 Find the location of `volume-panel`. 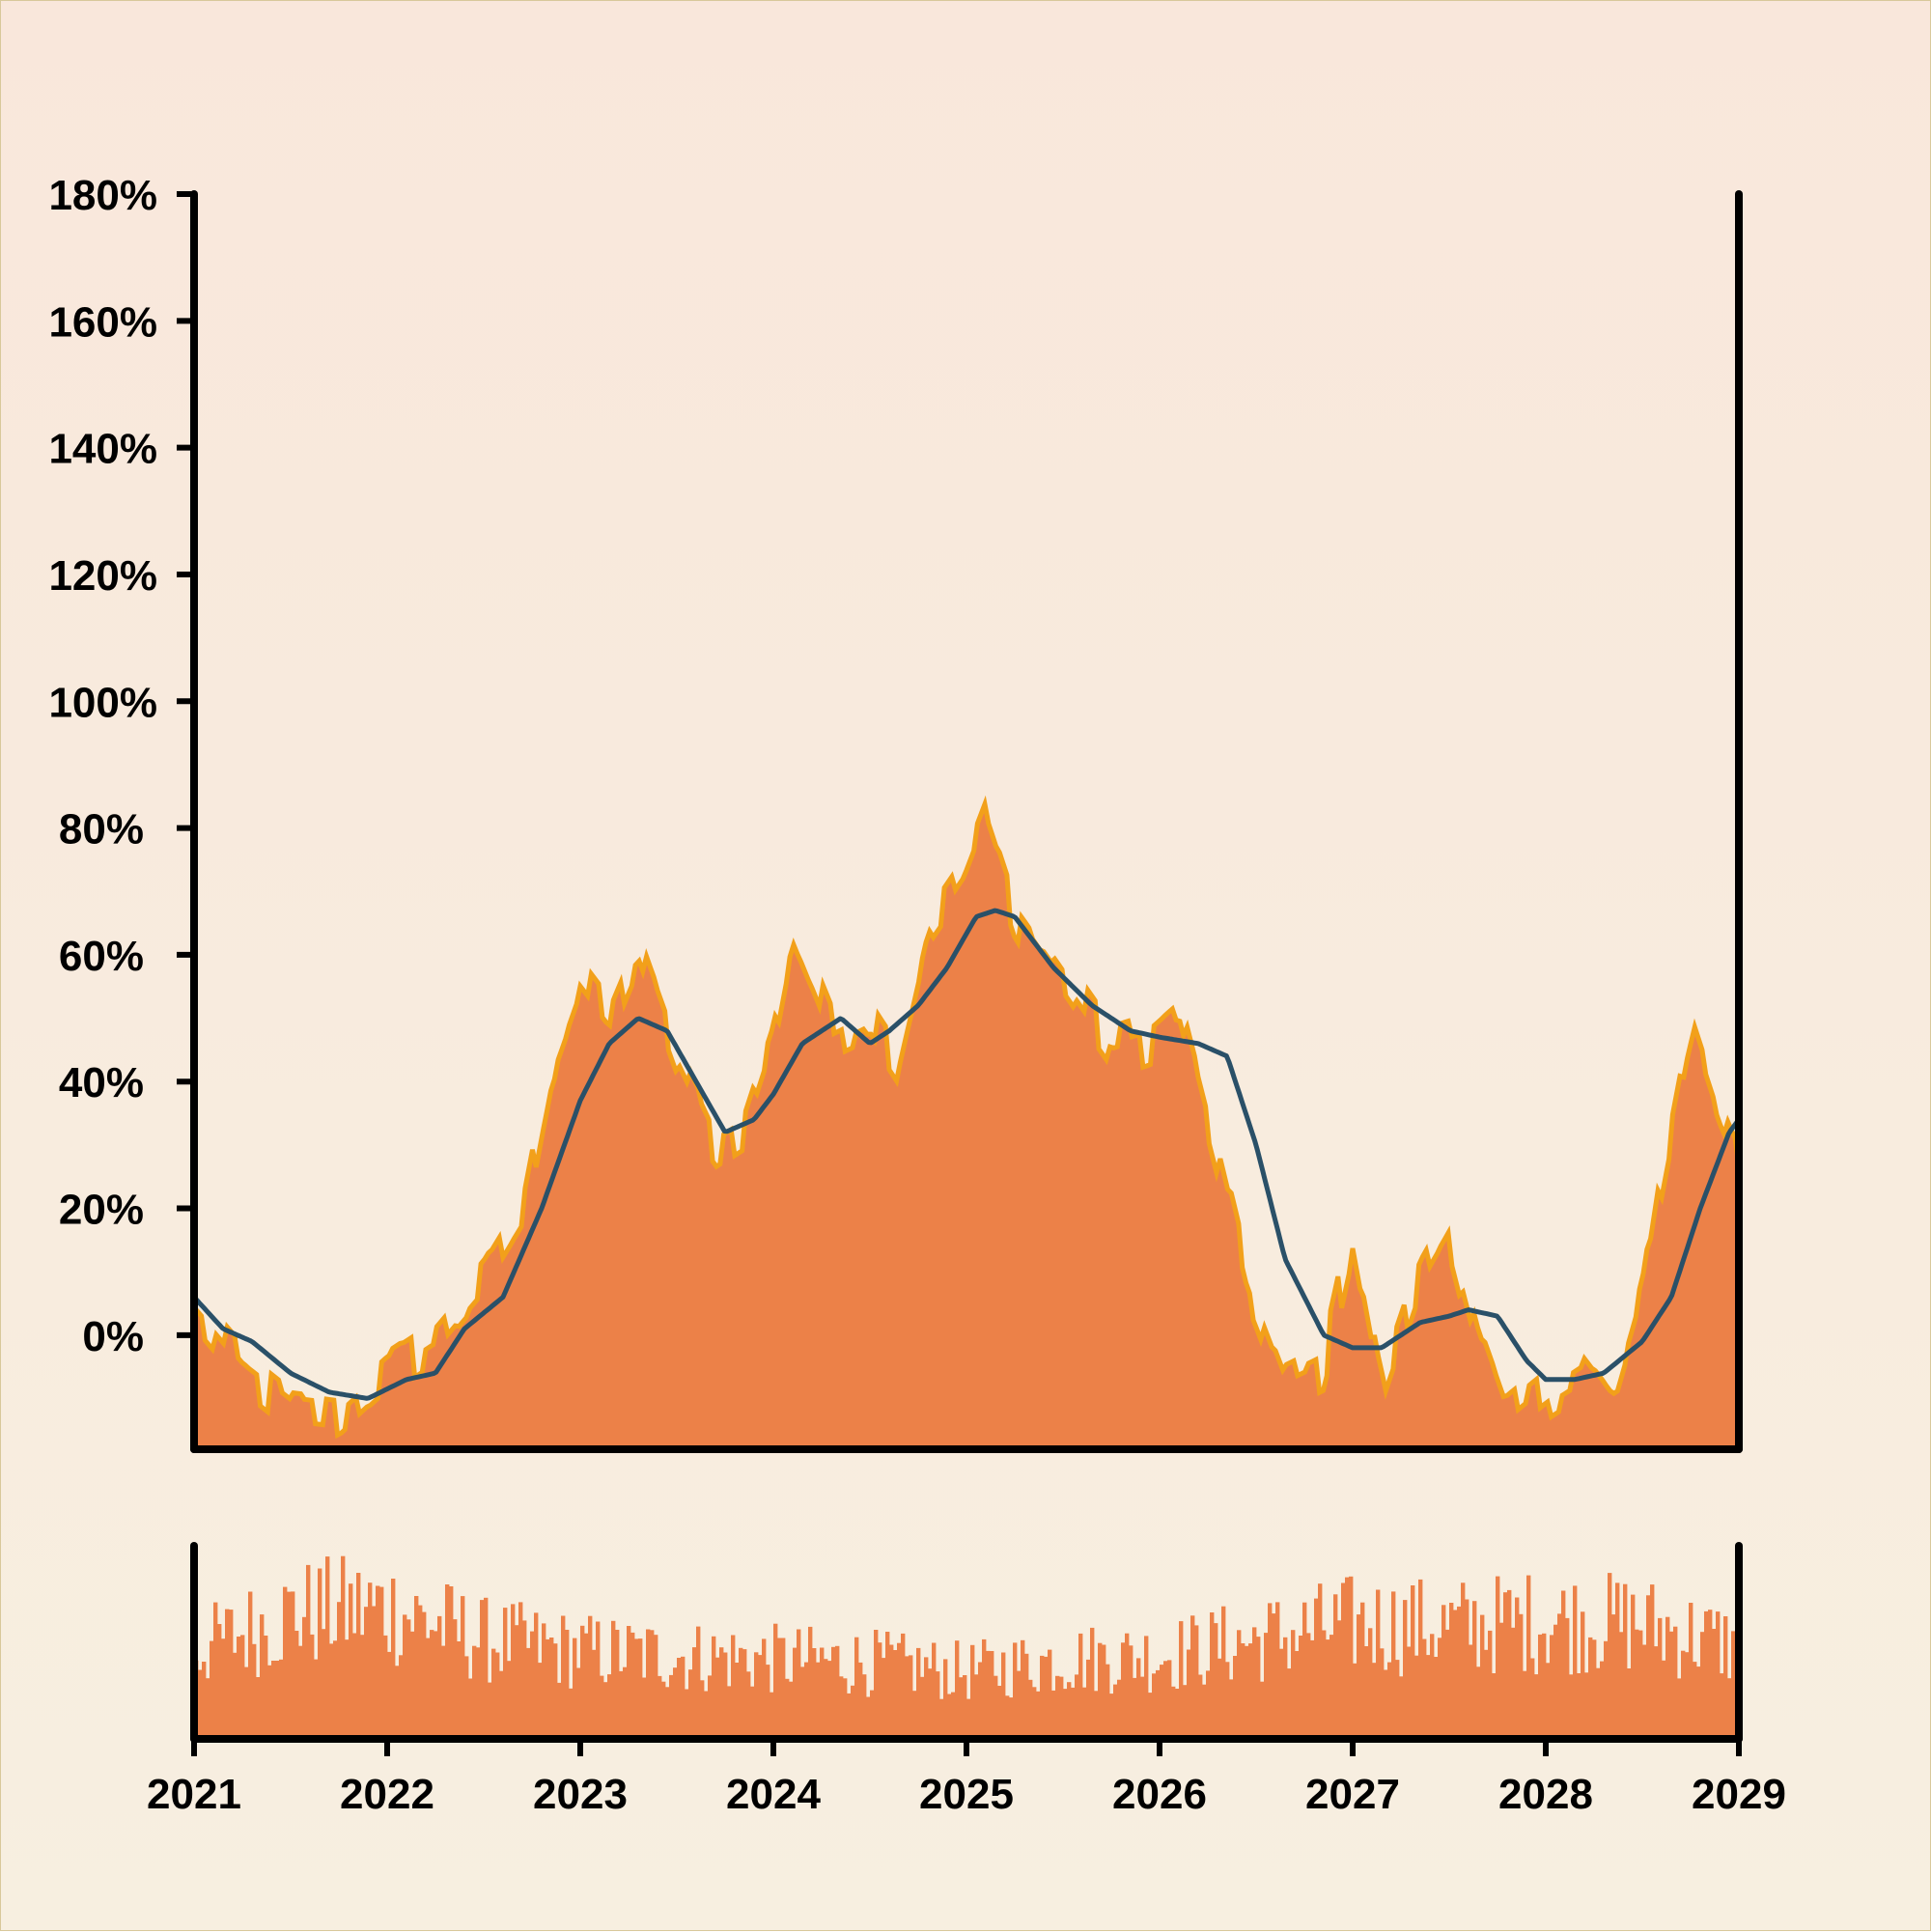

volume-panel is located at coordinates (966, 1647).